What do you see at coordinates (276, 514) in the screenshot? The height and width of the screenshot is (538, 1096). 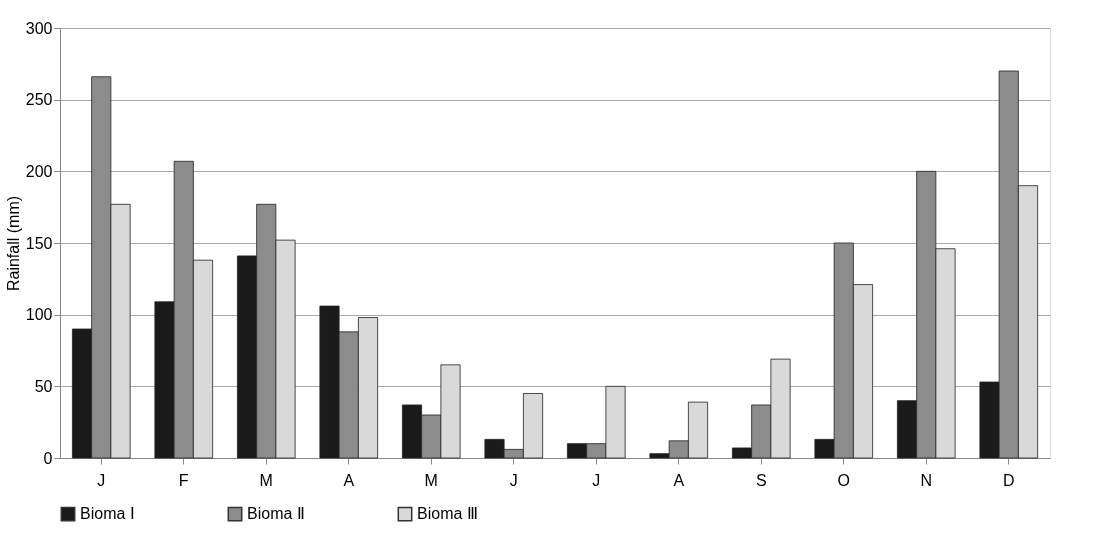 I see `legend-label: Bioma Ⅱ` at bounding box center [276, 514].